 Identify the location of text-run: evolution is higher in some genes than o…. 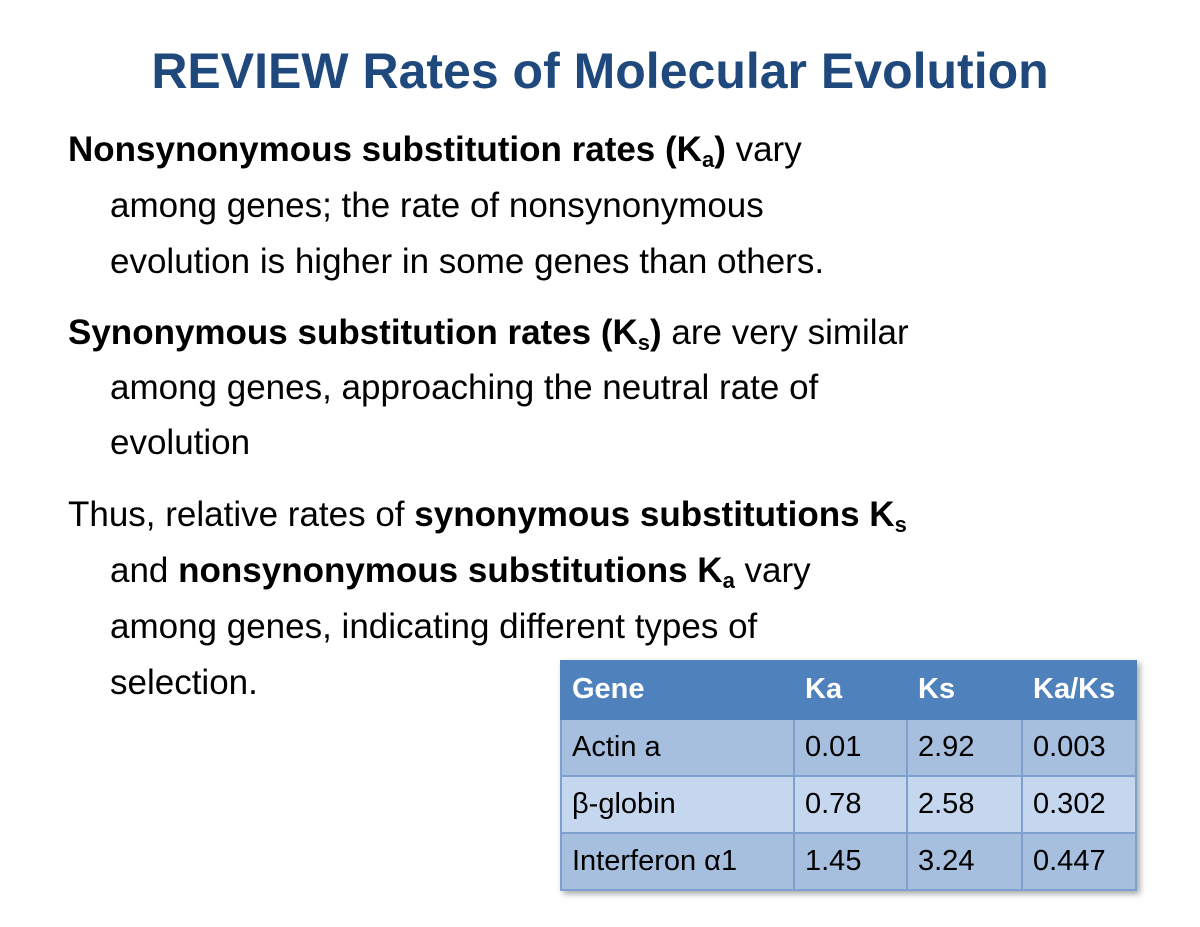
(467, 261).